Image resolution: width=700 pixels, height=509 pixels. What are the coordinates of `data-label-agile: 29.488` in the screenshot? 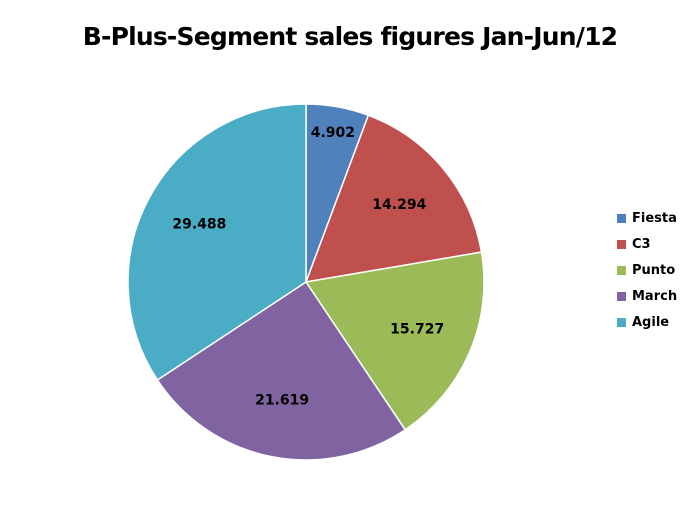 It's located at (199, 225).